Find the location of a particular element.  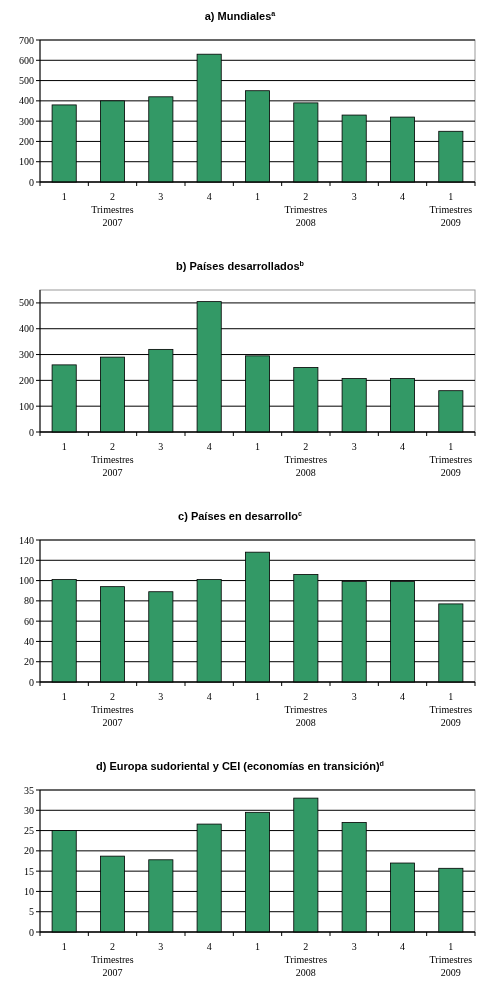

chart-title: a) Mundiales$^{a}$ is located at coordinates (240, 16).